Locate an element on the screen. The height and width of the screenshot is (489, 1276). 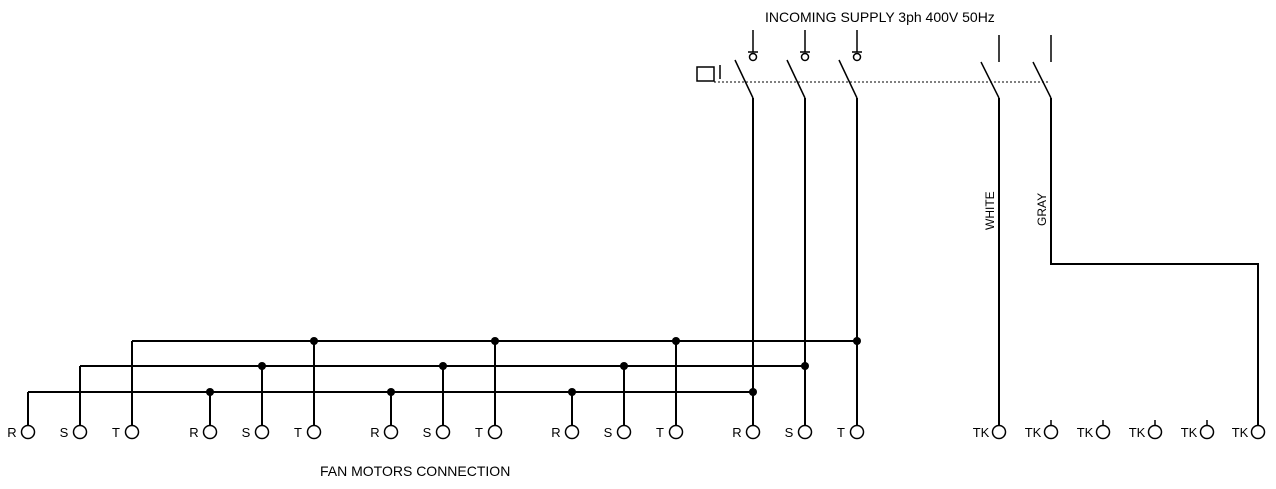
busbars is located at coordinates (442, 382).